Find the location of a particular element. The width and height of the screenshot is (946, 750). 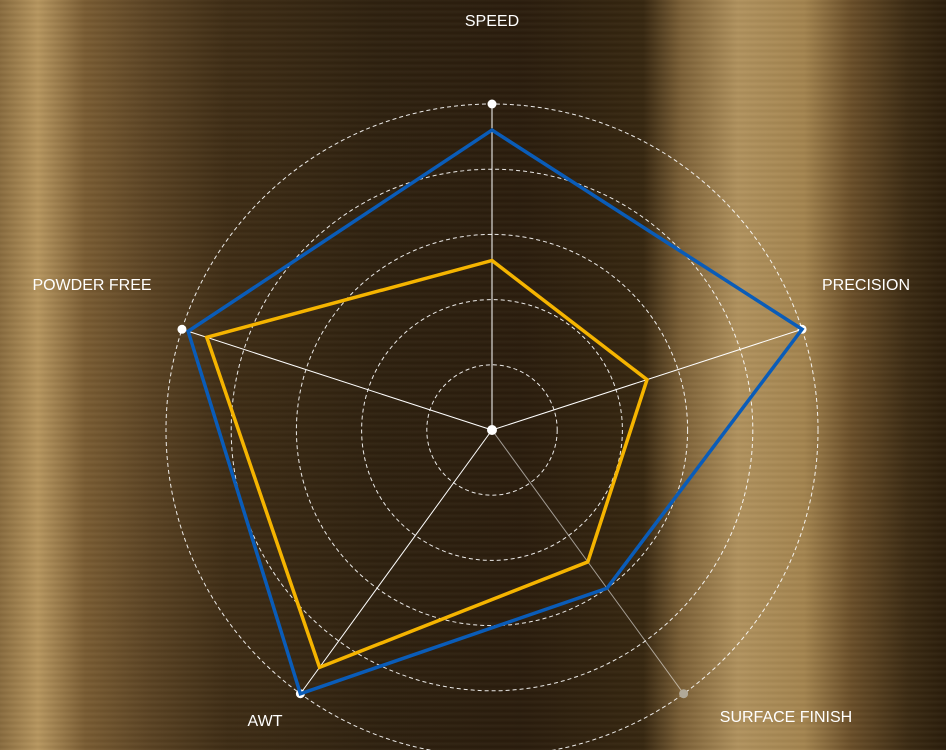

axis-label: SURFACE FINISH is located at coordinates (786, 717).